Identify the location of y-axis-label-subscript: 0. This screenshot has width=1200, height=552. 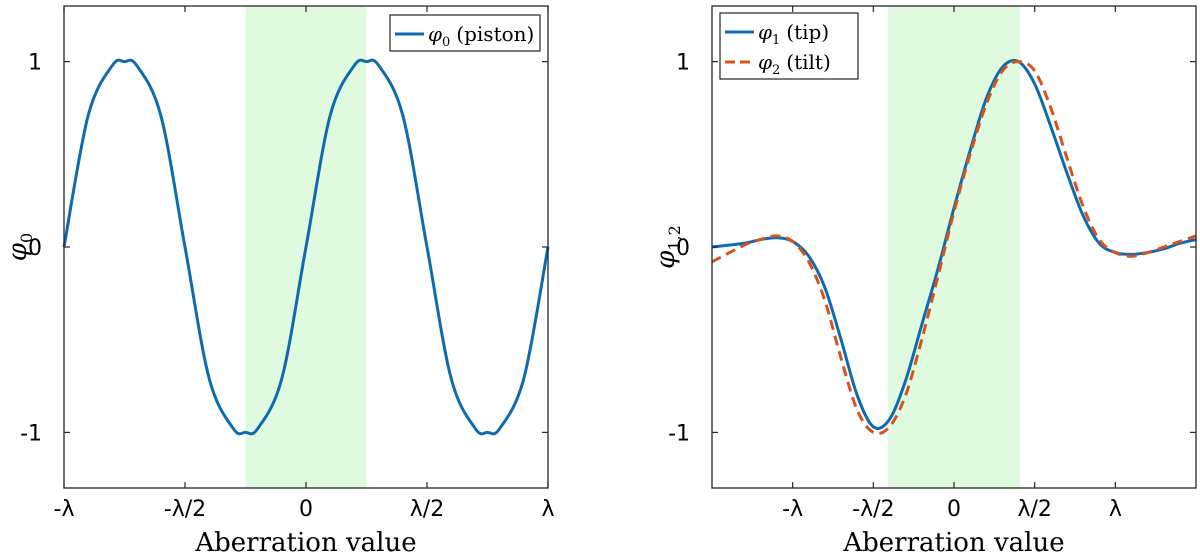
(26, 238).